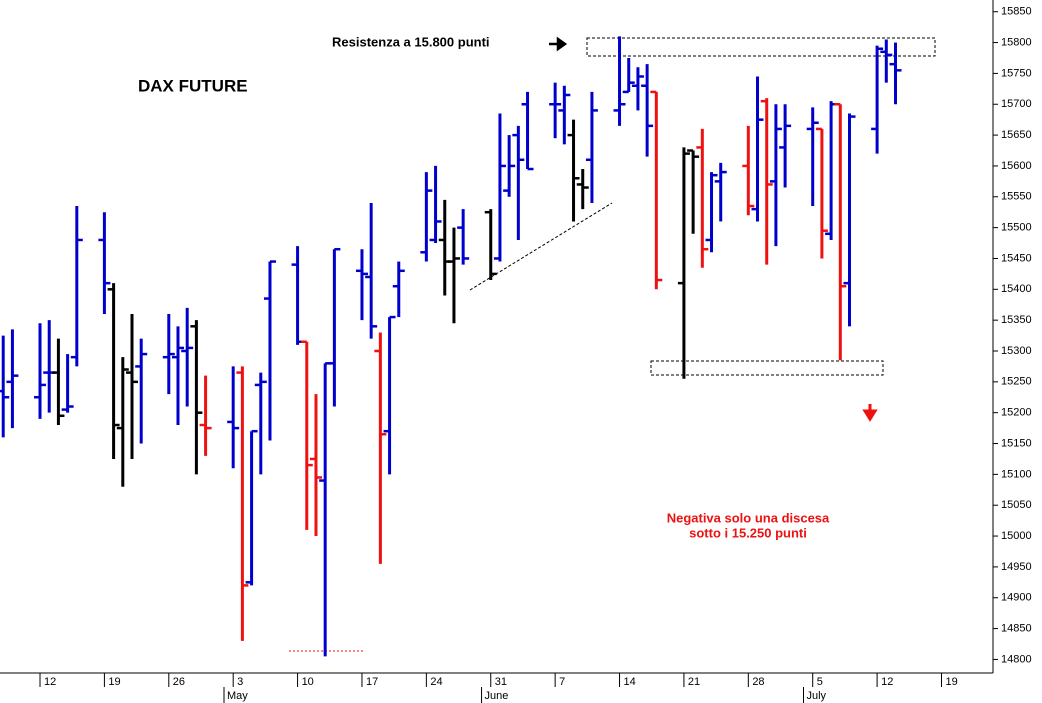 The image size is (1042, 703). I want to click on y-tick-label: 15400, so click(1016, 289).